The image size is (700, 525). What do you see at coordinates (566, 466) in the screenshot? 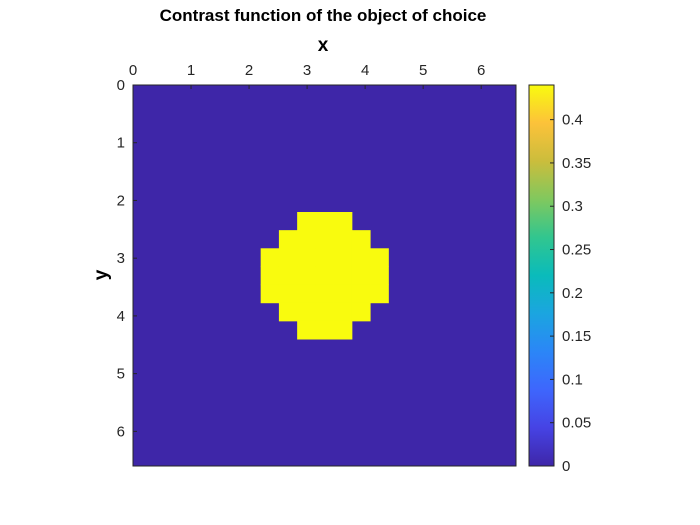
I see `colorbar-tick-label: 0` at bounding box center [566, 466].